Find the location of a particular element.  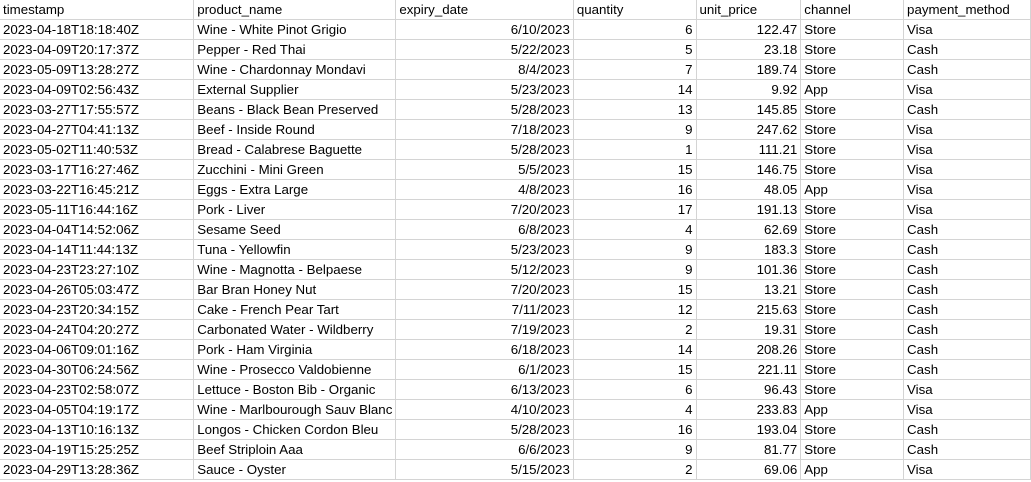

cell-expiry-date: 5/15/2023 is located at coordinates (484, 469).